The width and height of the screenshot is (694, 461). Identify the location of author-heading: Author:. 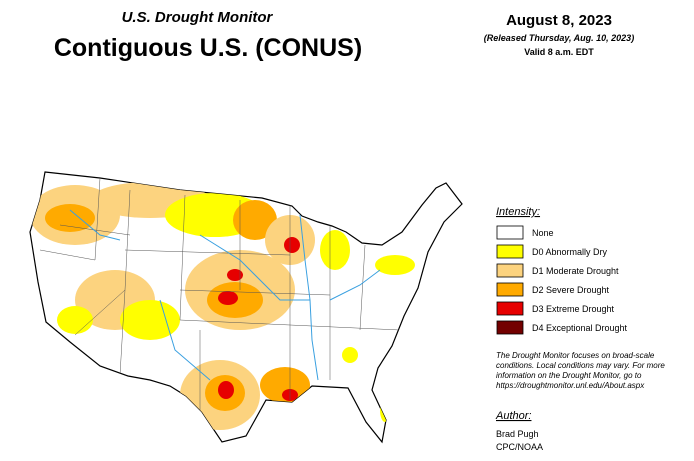
(513, 416).